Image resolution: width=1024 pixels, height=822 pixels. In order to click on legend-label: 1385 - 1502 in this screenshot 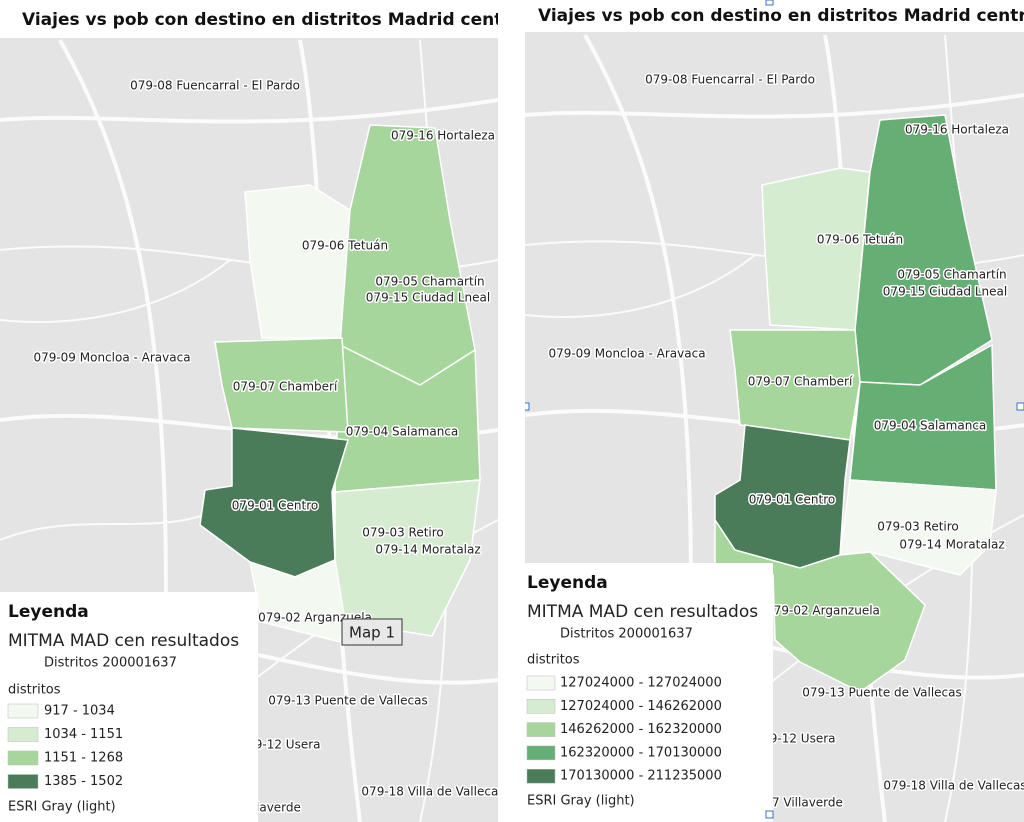, I will do `click(83, 781)`.